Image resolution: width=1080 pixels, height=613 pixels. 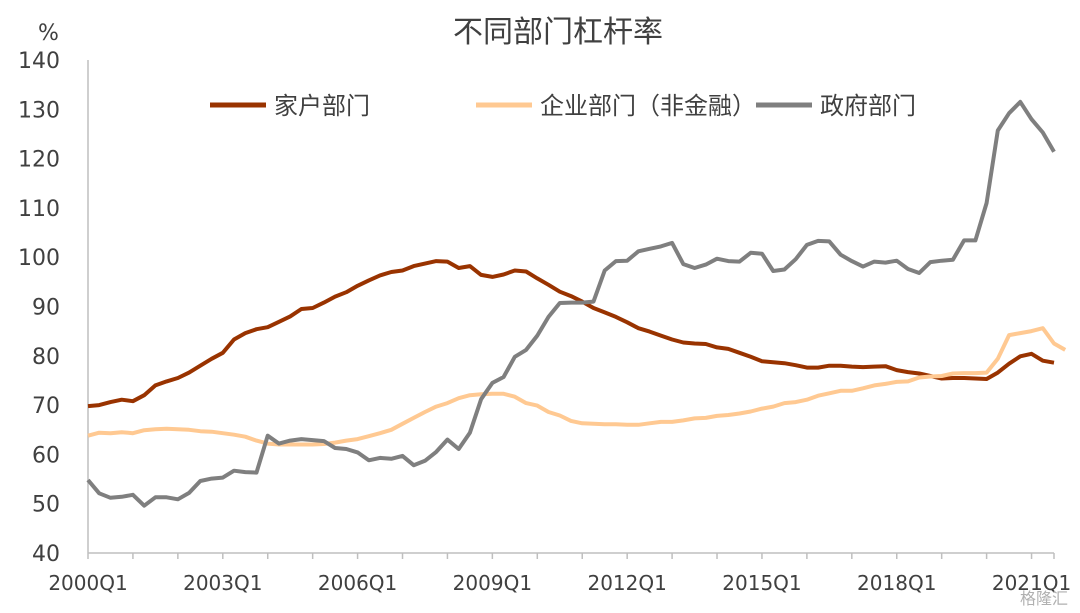 What do you see at coordinates (761, 583) in the screenshot?
I see `x-tick-label: 2015Q1` at bounding box center [761, 583].